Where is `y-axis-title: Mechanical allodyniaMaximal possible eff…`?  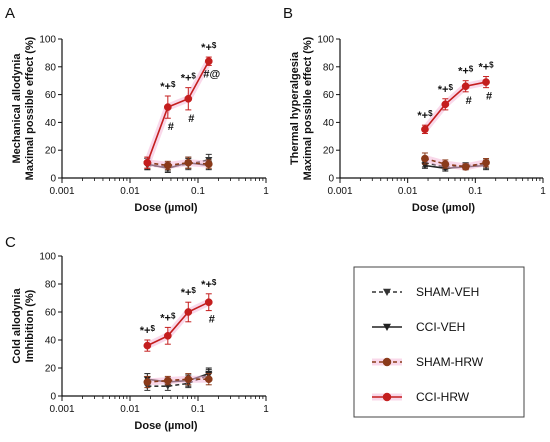
y-axis-title: Mechanical allodyniaMaximal possible eff… is located at coordinates (23, 108).